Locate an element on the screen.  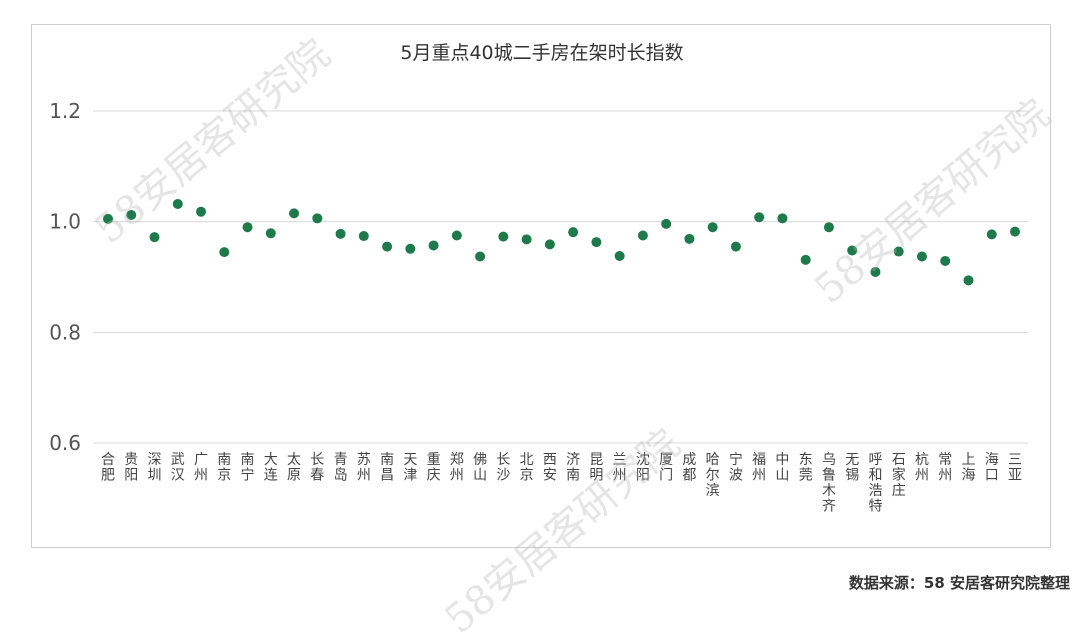
x-tick-label: 济南 is located at coordinates (573, 468).